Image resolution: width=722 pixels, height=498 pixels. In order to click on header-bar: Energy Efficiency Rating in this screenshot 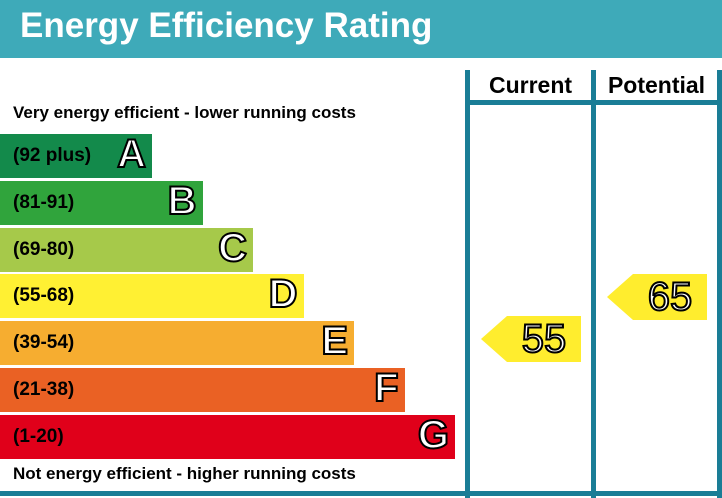, I will do `click(361, 29)`.